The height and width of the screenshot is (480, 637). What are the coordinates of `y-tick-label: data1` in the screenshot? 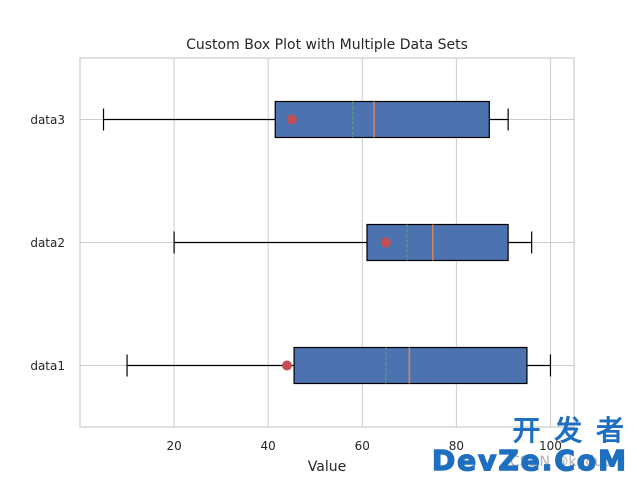 It's located at (47, 366).